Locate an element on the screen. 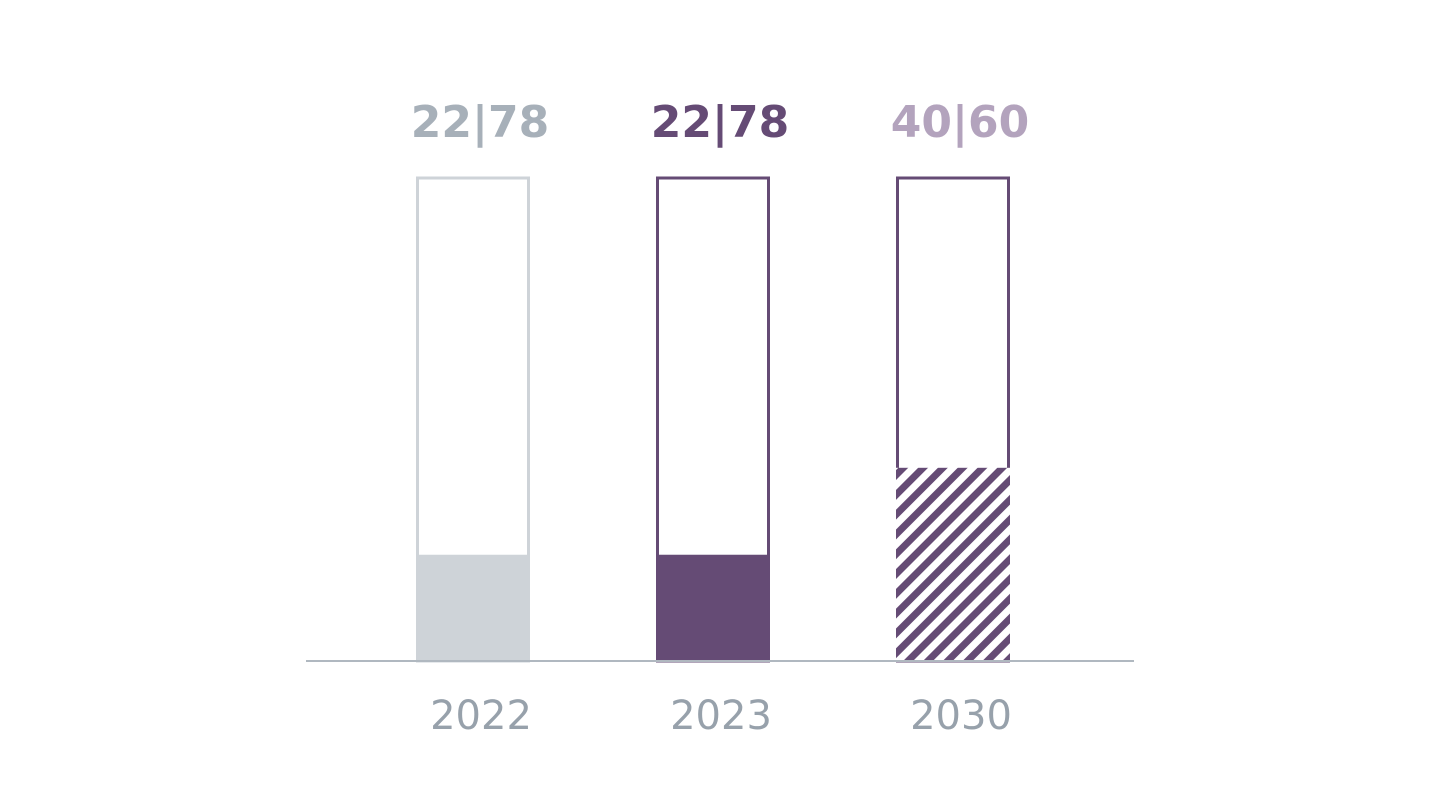 The height and width of the screenshot is (810, 1440). category-label-2022: 2022 is located at coordinates (481, 716).